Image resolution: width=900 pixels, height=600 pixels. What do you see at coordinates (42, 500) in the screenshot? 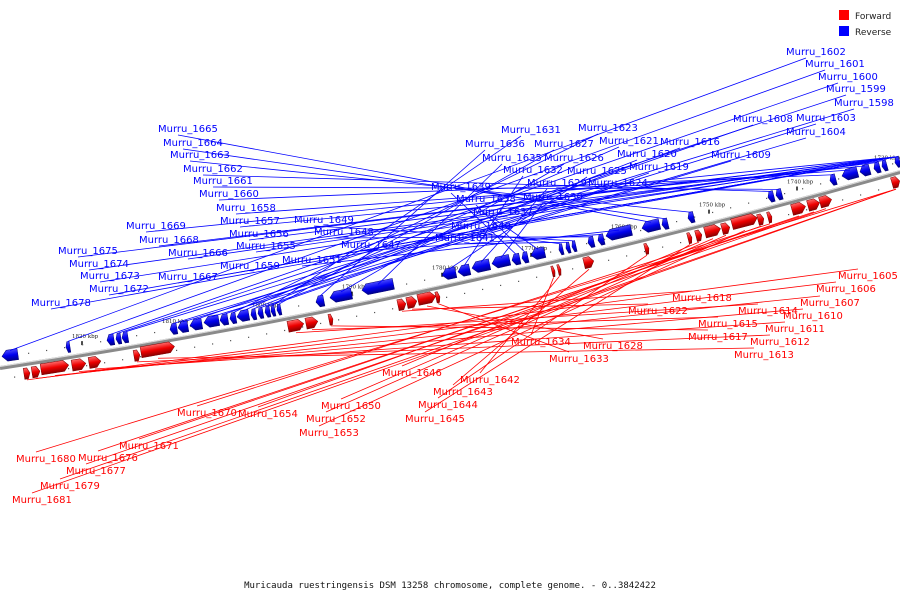
I see `gene-label: Murru_1681` at bounding box center [42, 500].